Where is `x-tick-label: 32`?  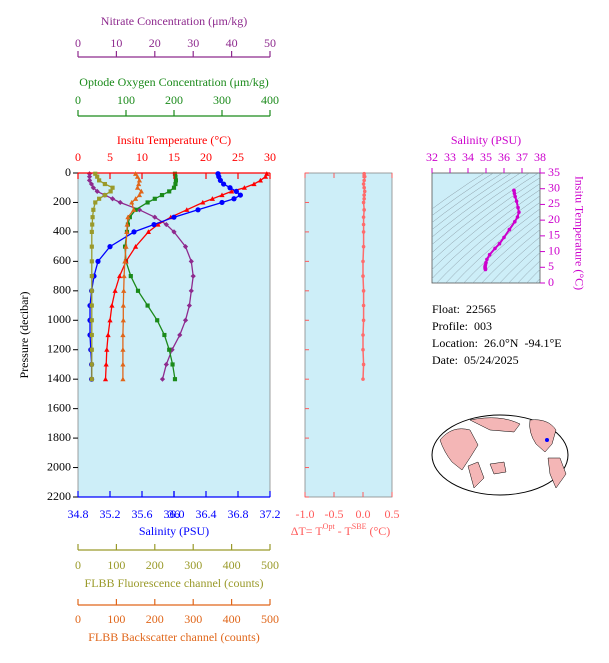 x-tick-label: 32 is located at coordinates (432, 157).